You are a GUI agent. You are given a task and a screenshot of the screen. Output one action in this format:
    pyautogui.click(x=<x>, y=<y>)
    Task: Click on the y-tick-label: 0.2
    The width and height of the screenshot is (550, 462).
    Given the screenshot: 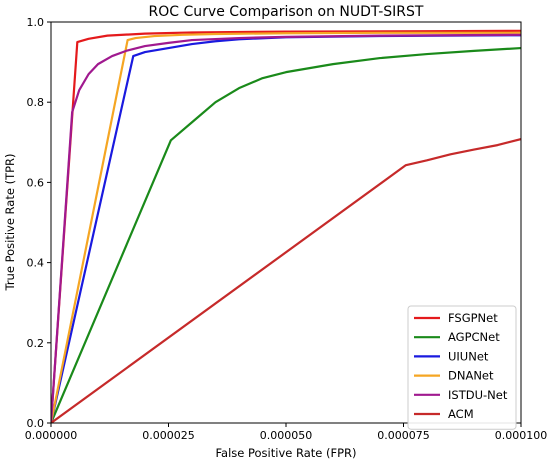 What is the action you would take?
    pyautogui.click(x=36, y=343)
    